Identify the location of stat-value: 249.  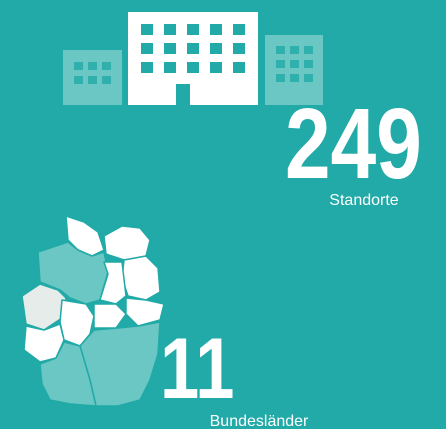
(353, 144).